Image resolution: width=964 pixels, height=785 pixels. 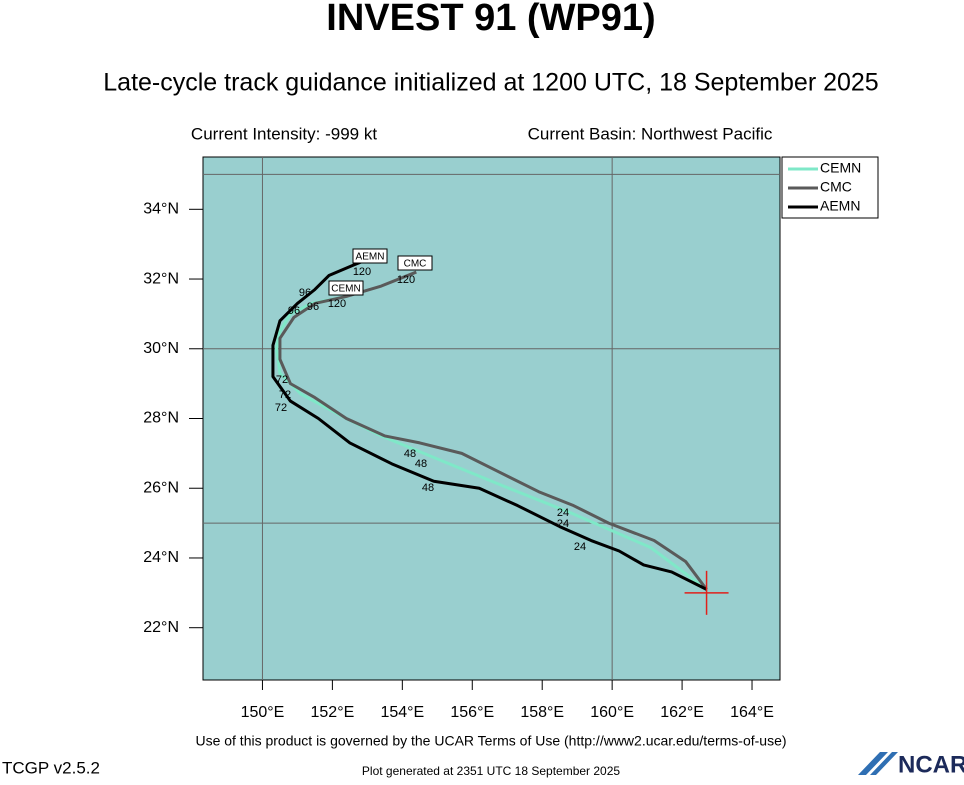 I want to click on logo-mark, so click(x=878, y=763).